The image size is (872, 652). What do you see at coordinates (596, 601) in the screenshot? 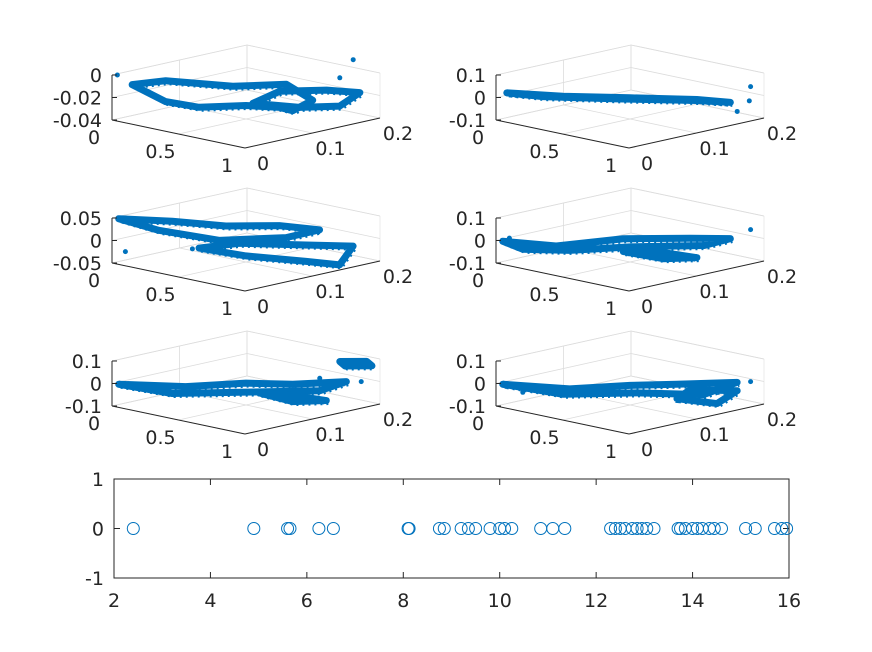
I see `x-tick-label: 12` at bounding box center [596, 601].